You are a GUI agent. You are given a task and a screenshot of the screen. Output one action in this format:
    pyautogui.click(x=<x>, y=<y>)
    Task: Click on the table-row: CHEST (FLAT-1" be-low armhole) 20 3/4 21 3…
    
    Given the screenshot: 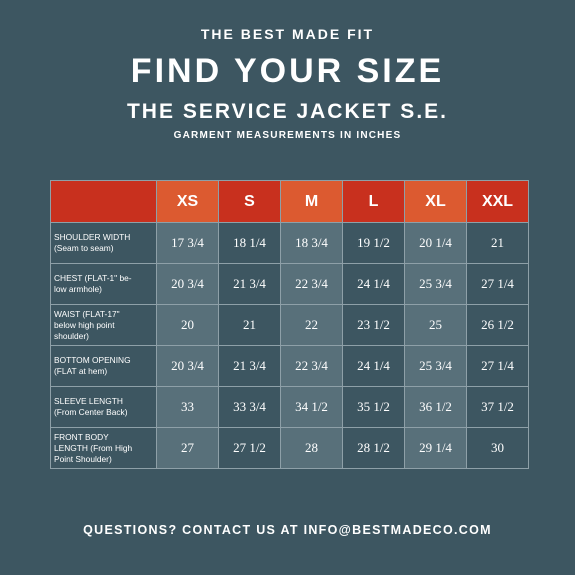 What is the action you would take?
    pyautogui.click(x=289, y=284)
    